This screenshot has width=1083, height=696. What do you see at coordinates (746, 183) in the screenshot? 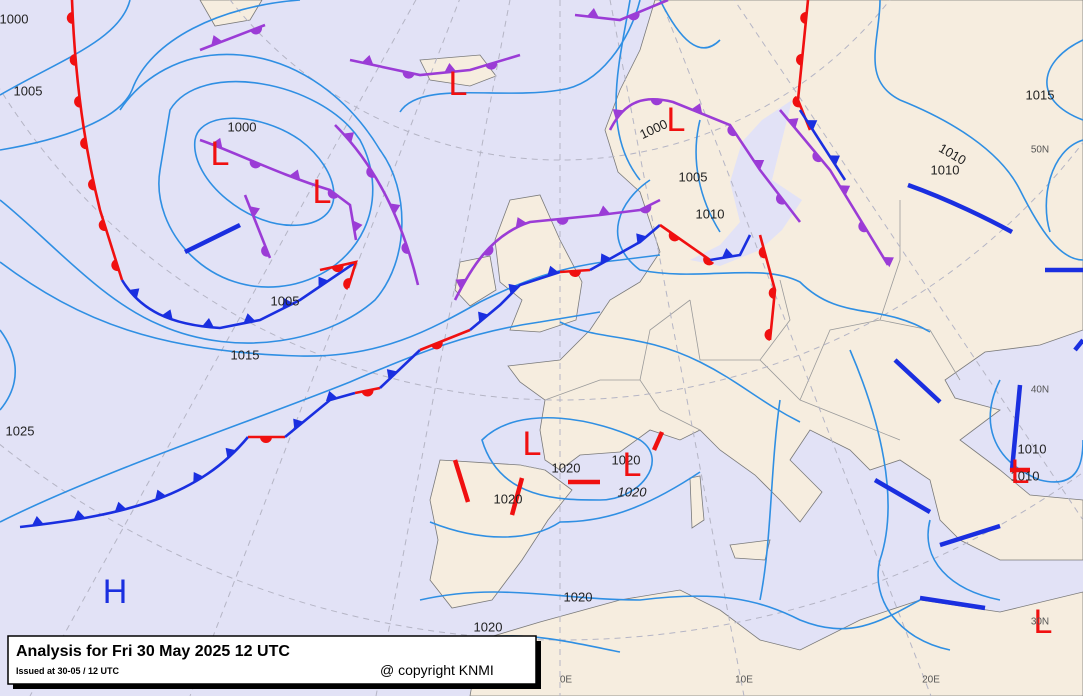
I see `baltic-sea` at bounding box center [746, 183].